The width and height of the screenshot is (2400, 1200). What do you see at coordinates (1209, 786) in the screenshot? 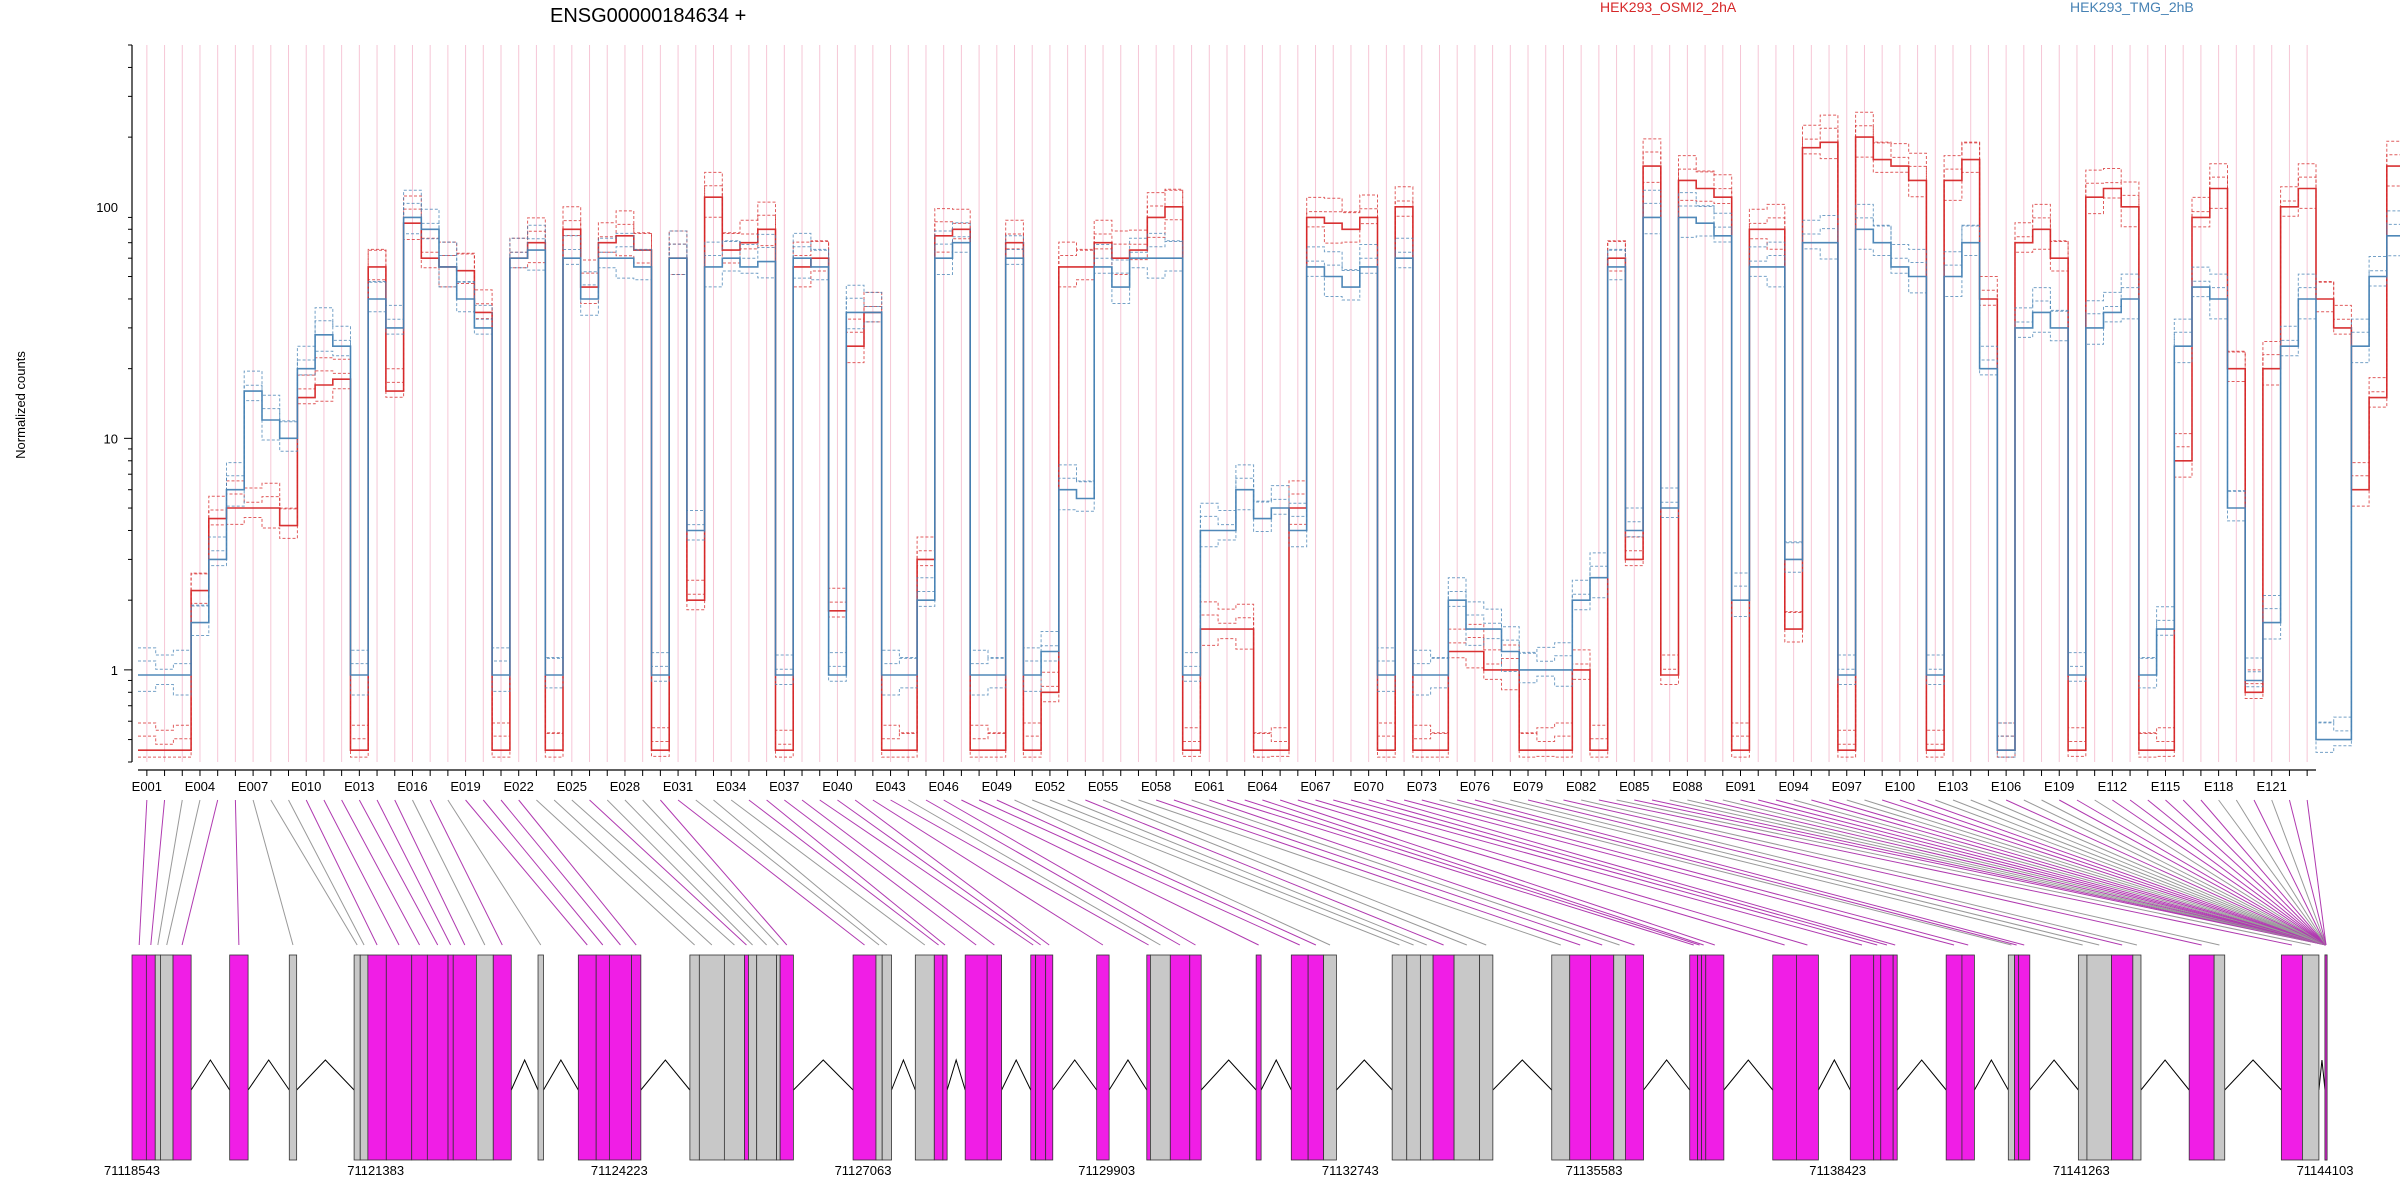
I see `exon-label: E061` at bounding box center [1209, 786].